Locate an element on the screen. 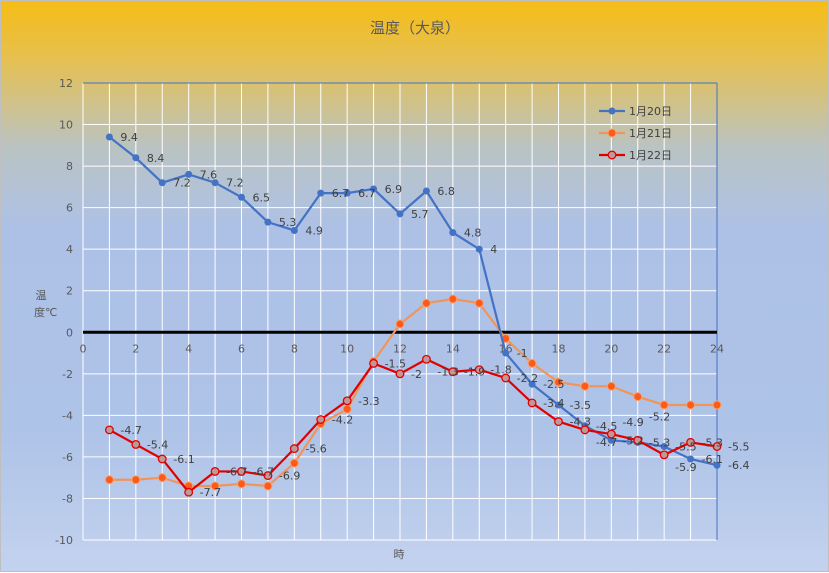  legend-label: 1月21日 is located at coordinates (650, 133).